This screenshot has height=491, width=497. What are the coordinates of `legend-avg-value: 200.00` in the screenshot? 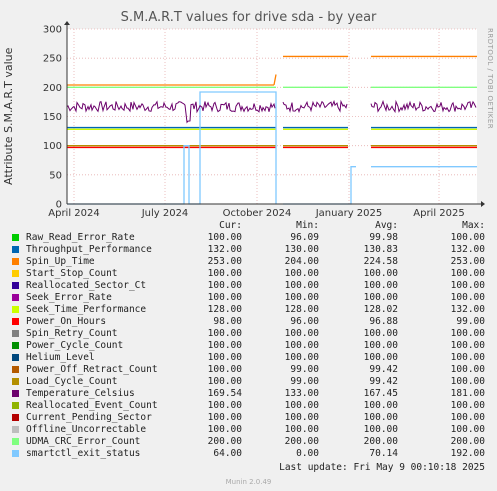 It's located at (380, 441).